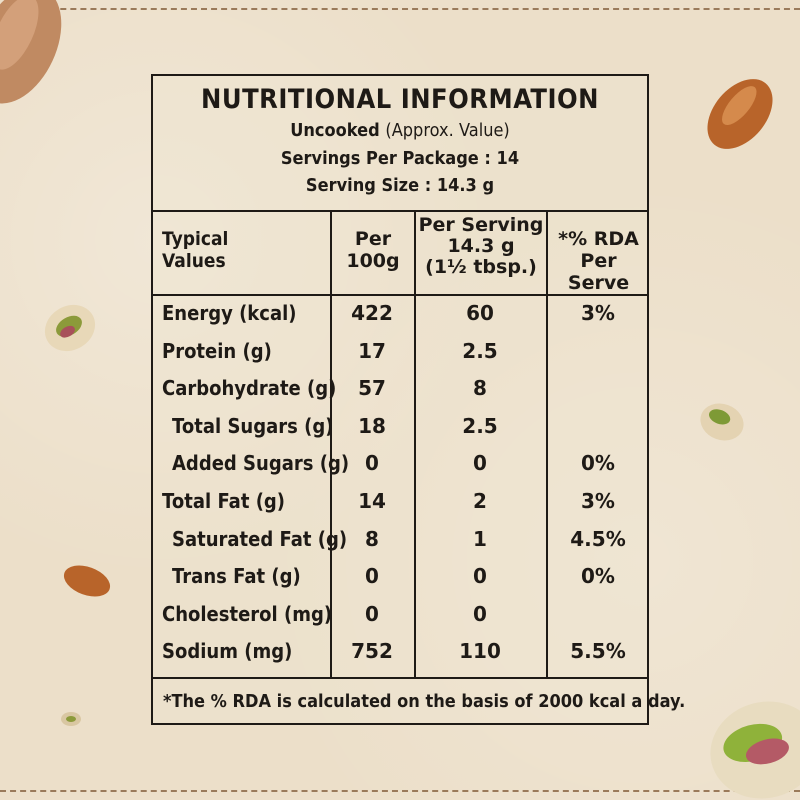  I want to click on value-per100: 14, so click(372, 501).